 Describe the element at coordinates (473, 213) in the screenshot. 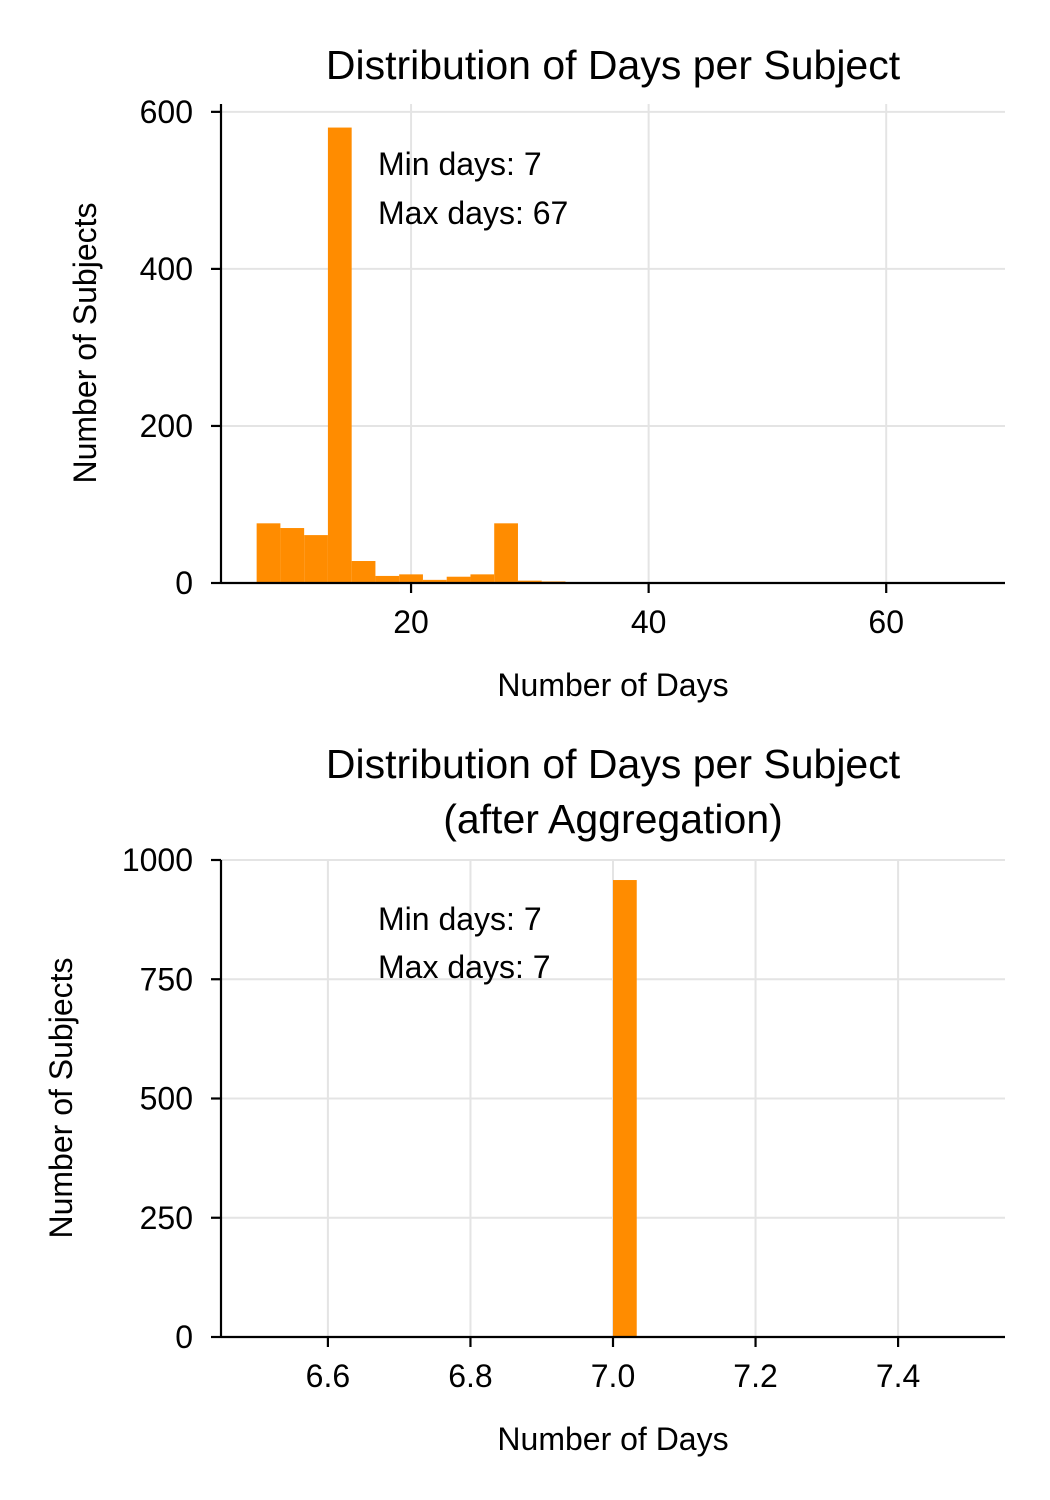

I see `chart-1-annotation-max: Max days: 67` at that location.